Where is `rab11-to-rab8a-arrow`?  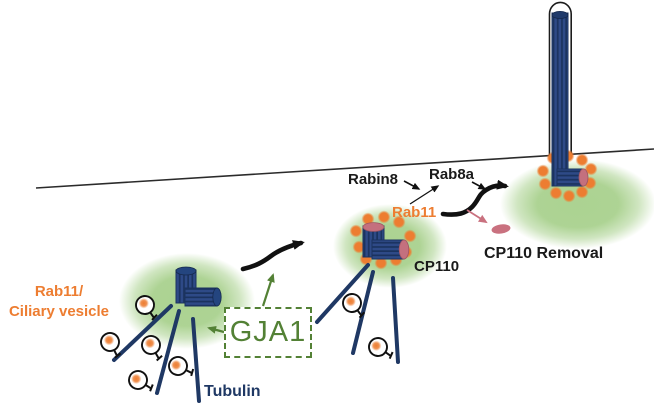 rab11-to-rab8a-arrow is located at coordinates (424, 195).